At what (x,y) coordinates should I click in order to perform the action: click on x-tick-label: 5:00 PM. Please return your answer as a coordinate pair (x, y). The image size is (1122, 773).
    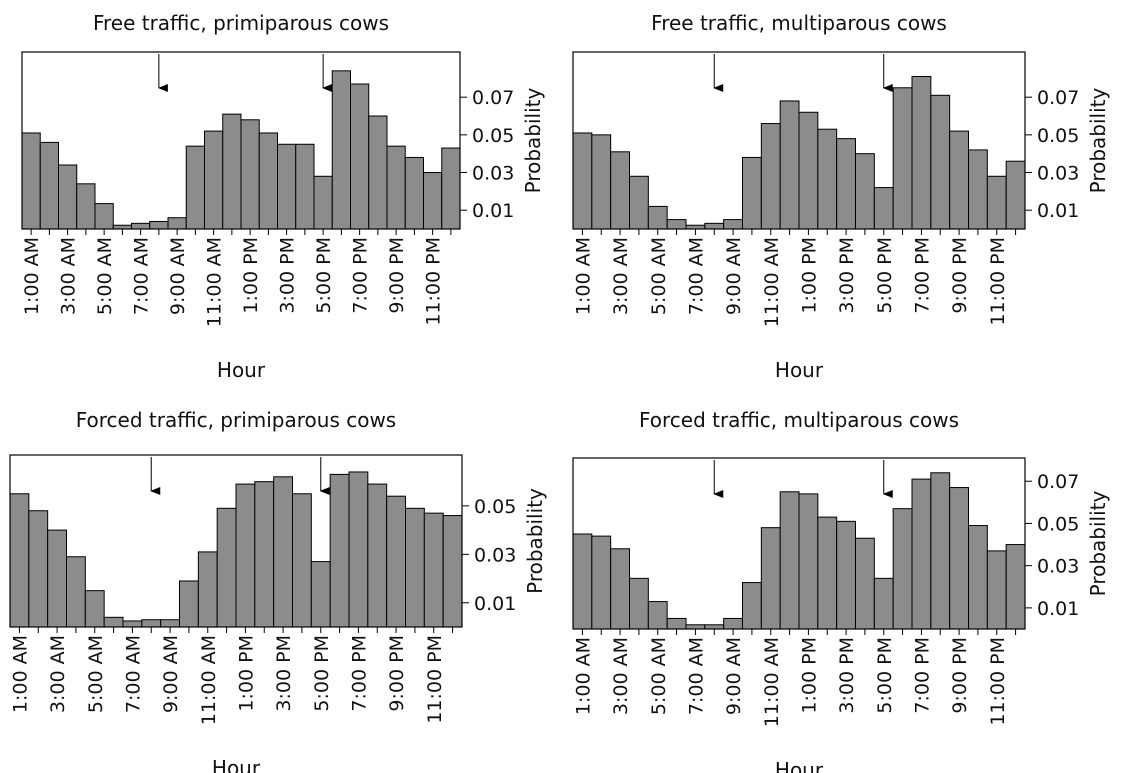
    Looking at the image, I should click on (885, 675).